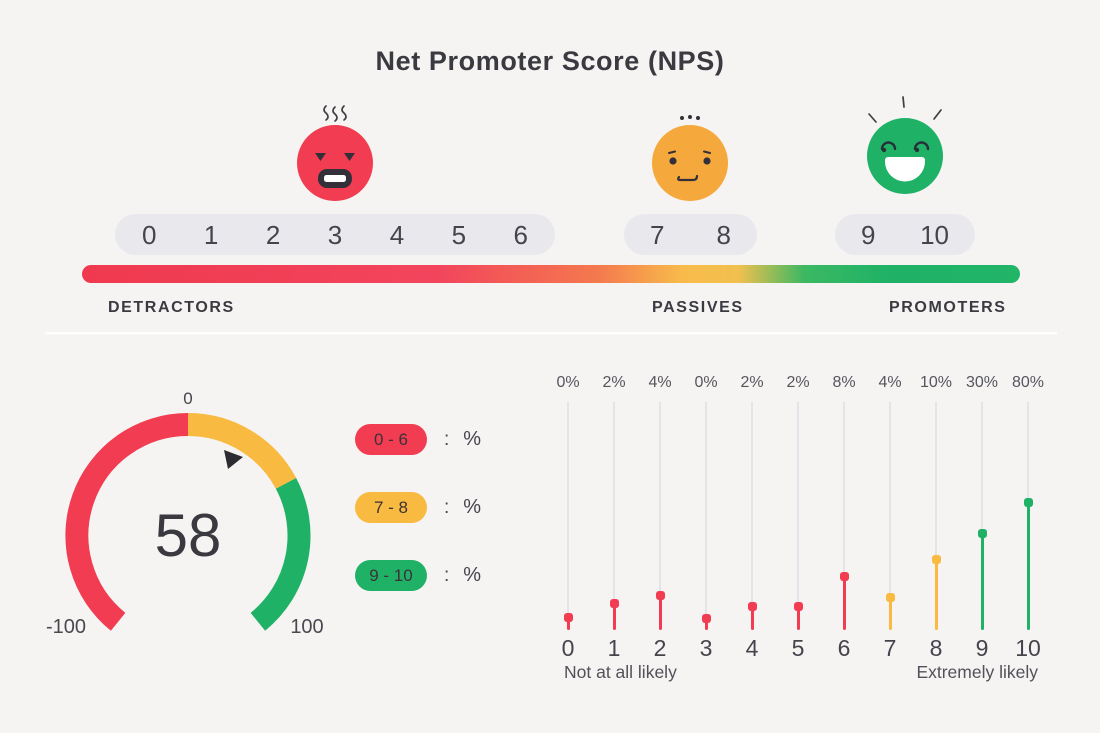 This screenshot has height=733, width=1100. What do you see at coordinates (397, 234) in the screenshot?
I see `rating-number-4: 4` at bounding box center [397, 234].